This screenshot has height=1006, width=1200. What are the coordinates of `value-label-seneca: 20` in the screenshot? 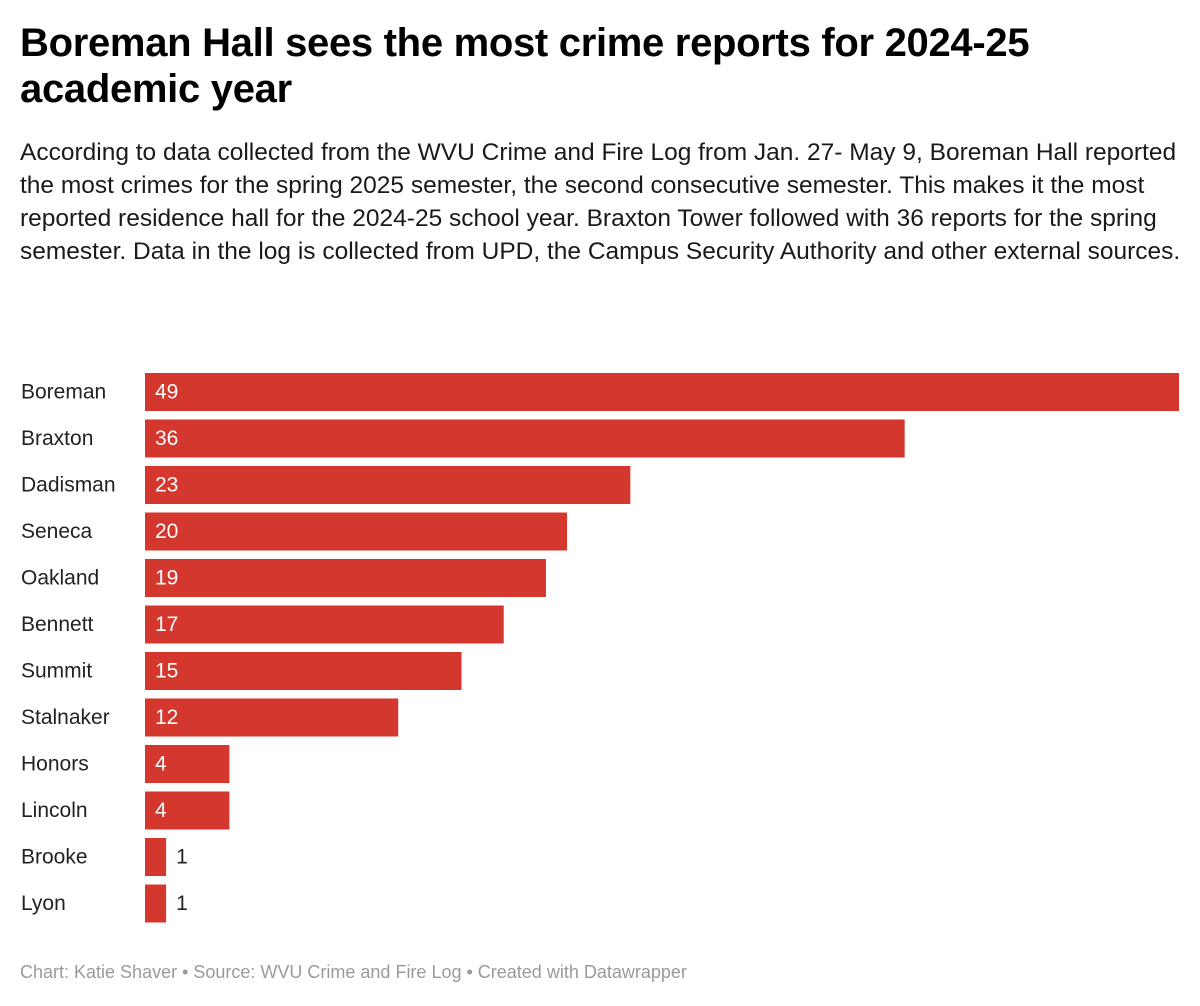 It's located at (166, 531).